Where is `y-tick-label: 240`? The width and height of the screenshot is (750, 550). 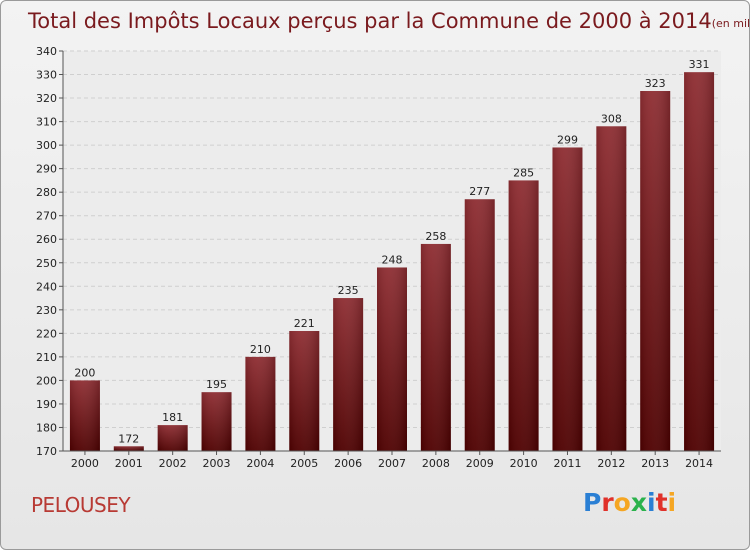 y-tick-label: 240 is located at coordinates (46, 286).